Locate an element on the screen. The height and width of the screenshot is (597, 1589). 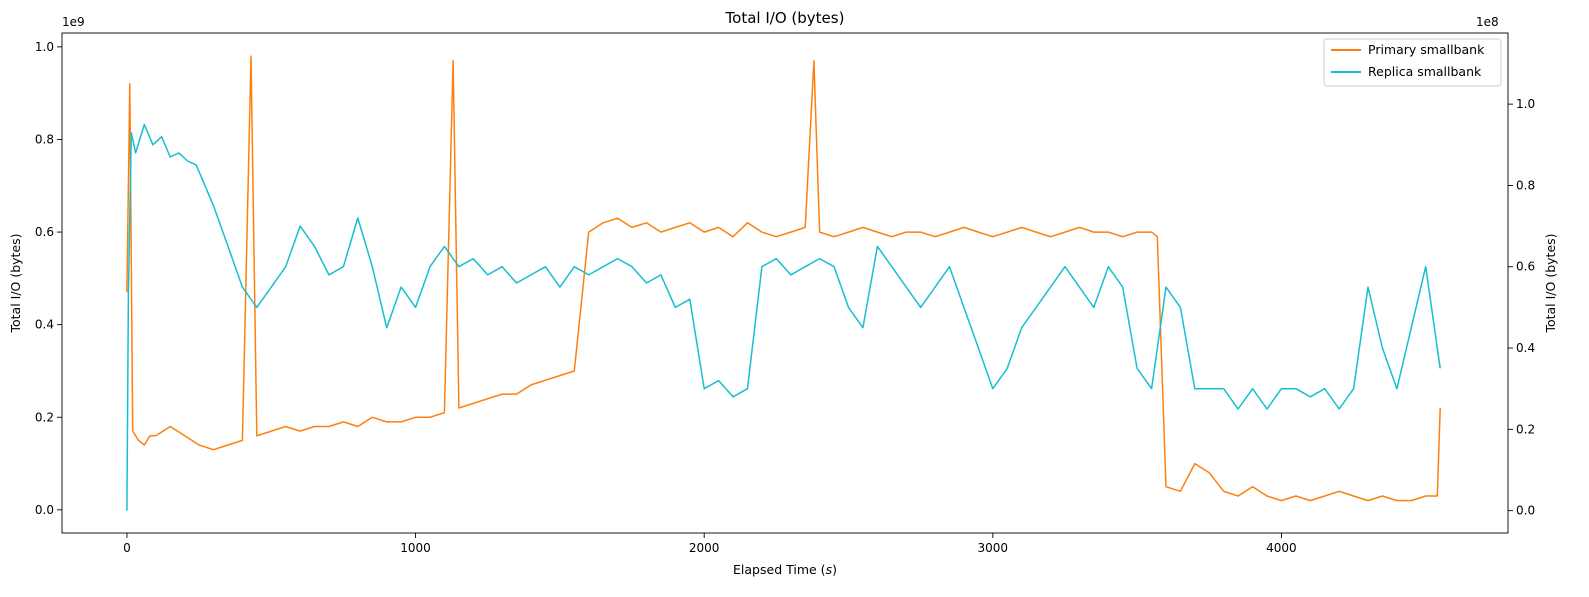
right-y-axis-label: Total I/O (bytes) is located at coordinates (1550, 283).